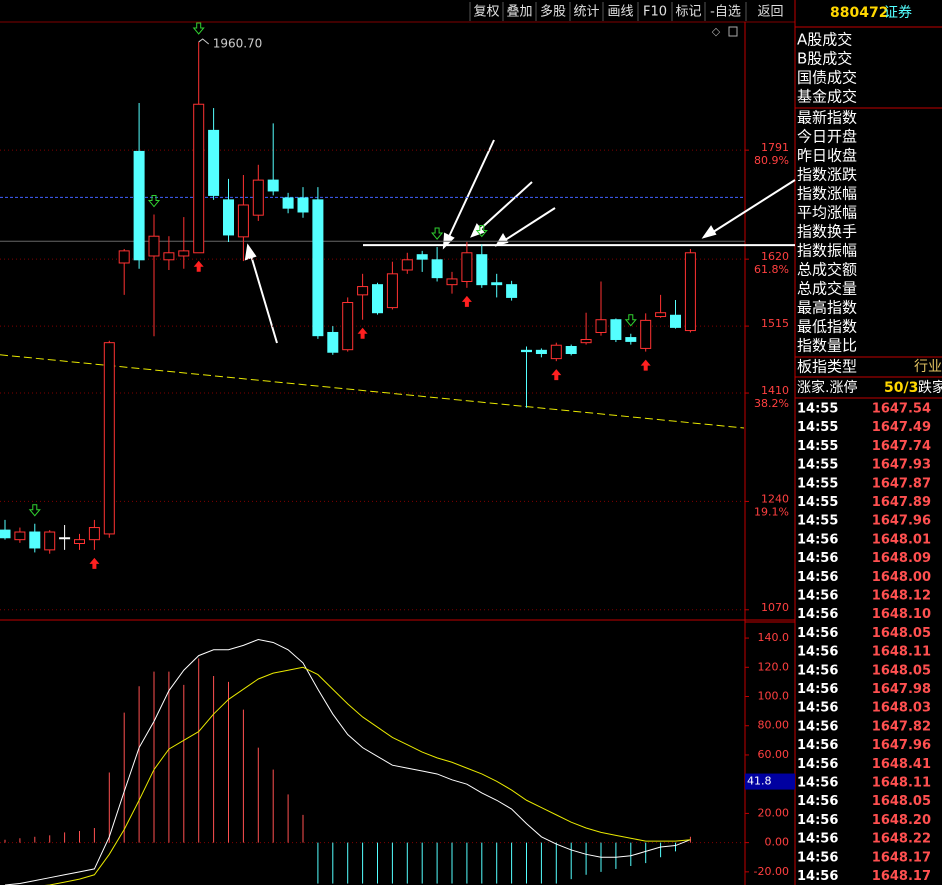 This screenshot has width=942, height=885. What do you see at coordinates (620, 12) in the screenshot?
I see `toolbar-button: 画线` at bounding box center [620, 12].